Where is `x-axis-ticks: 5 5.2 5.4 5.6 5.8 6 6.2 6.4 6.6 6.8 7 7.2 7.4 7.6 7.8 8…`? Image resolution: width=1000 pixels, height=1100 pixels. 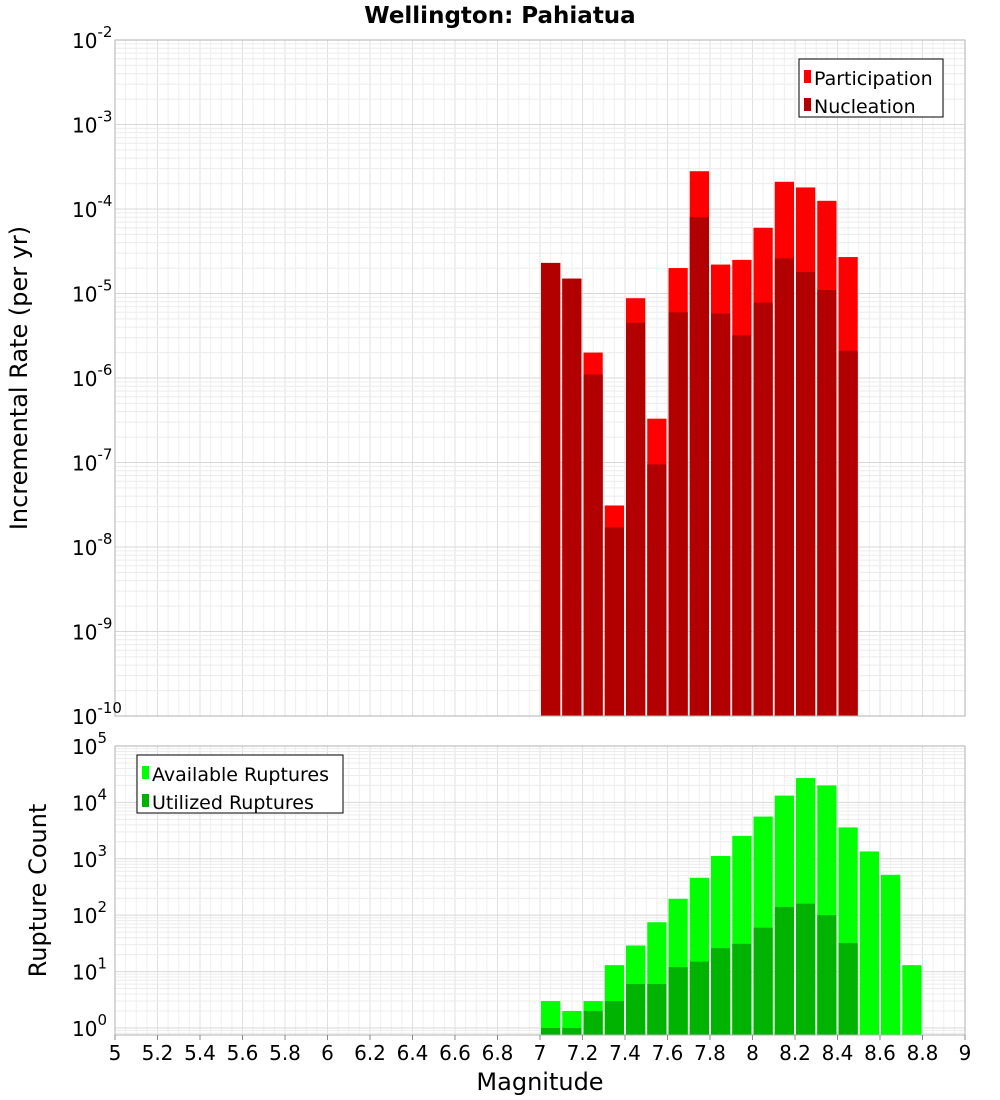
x-axis-ticks: 5 5.2 5.4 5.6 5.8 6 6.2 6.4 6.6 6.8 7 7.2 7.4 7.6 7.8 8… is located at coordinates (540, 1050).